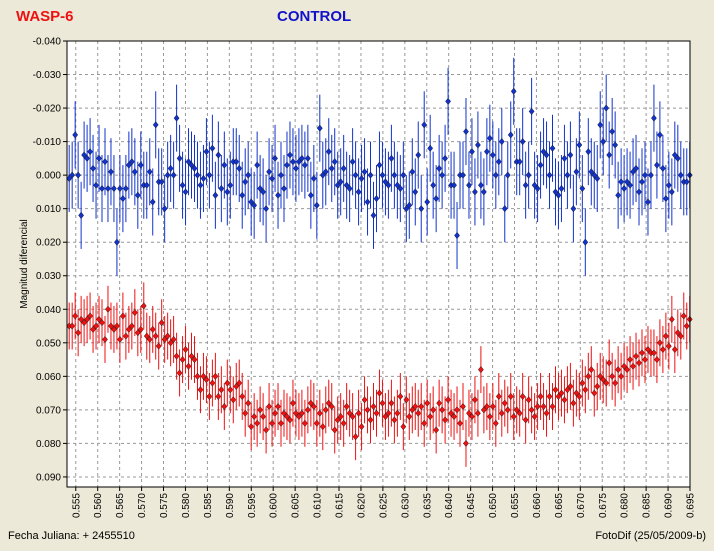 The image size is (714, 551). I want to click on x-tick-label: 0.650, so click(493, 505).